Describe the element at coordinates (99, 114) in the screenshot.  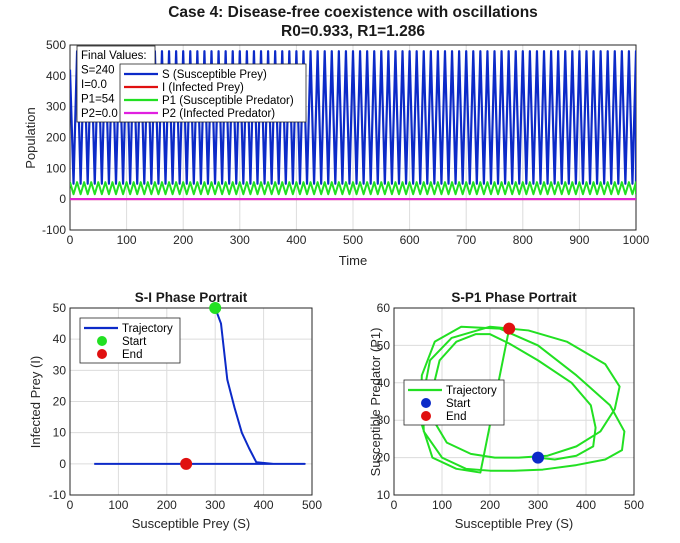
I see `final-values-line: P2=0.0` at that location.